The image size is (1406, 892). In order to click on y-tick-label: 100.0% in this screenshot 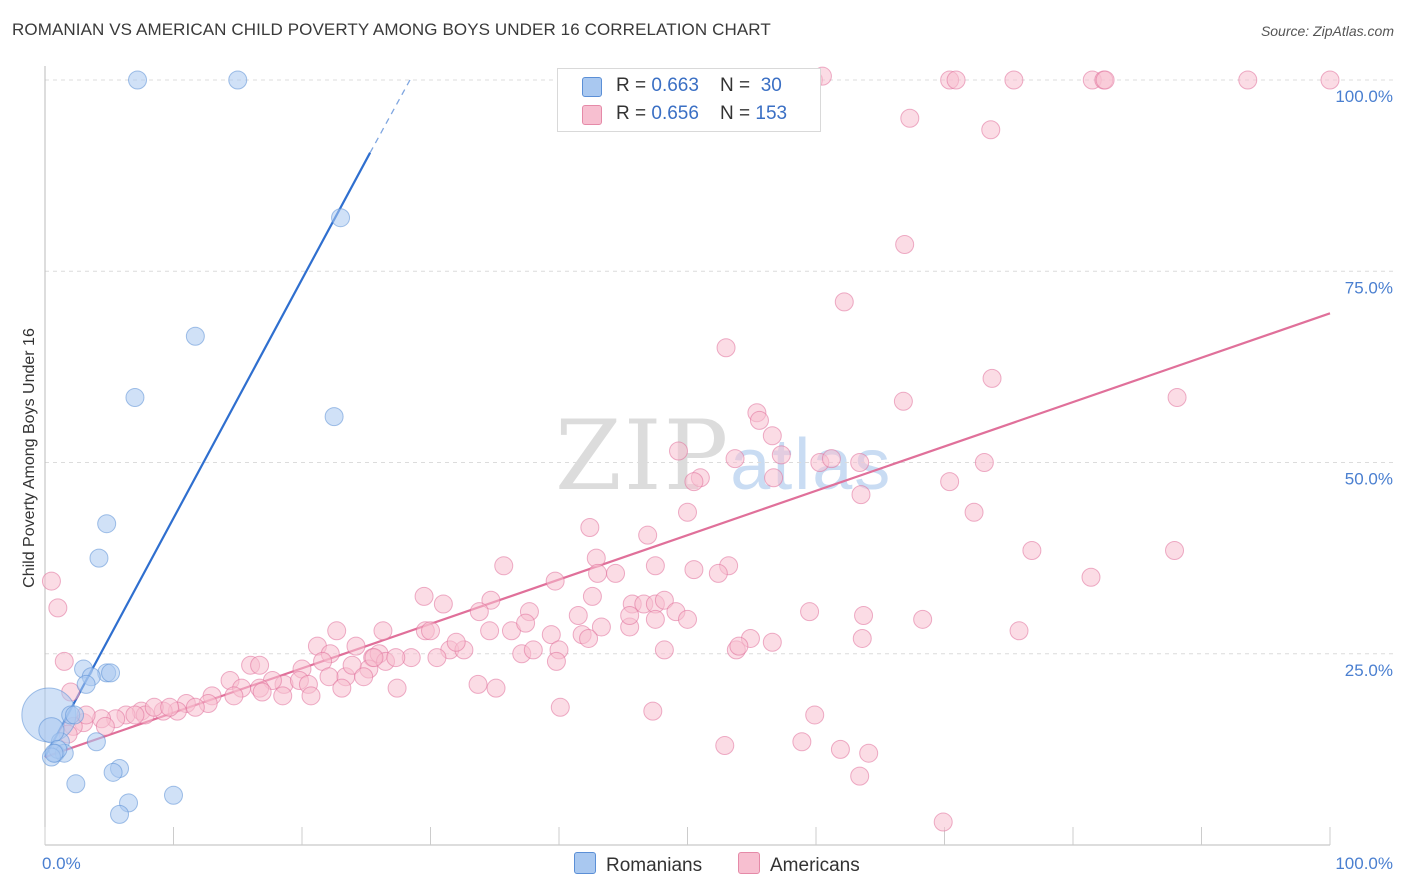, I will do `click(1364, 96)`.